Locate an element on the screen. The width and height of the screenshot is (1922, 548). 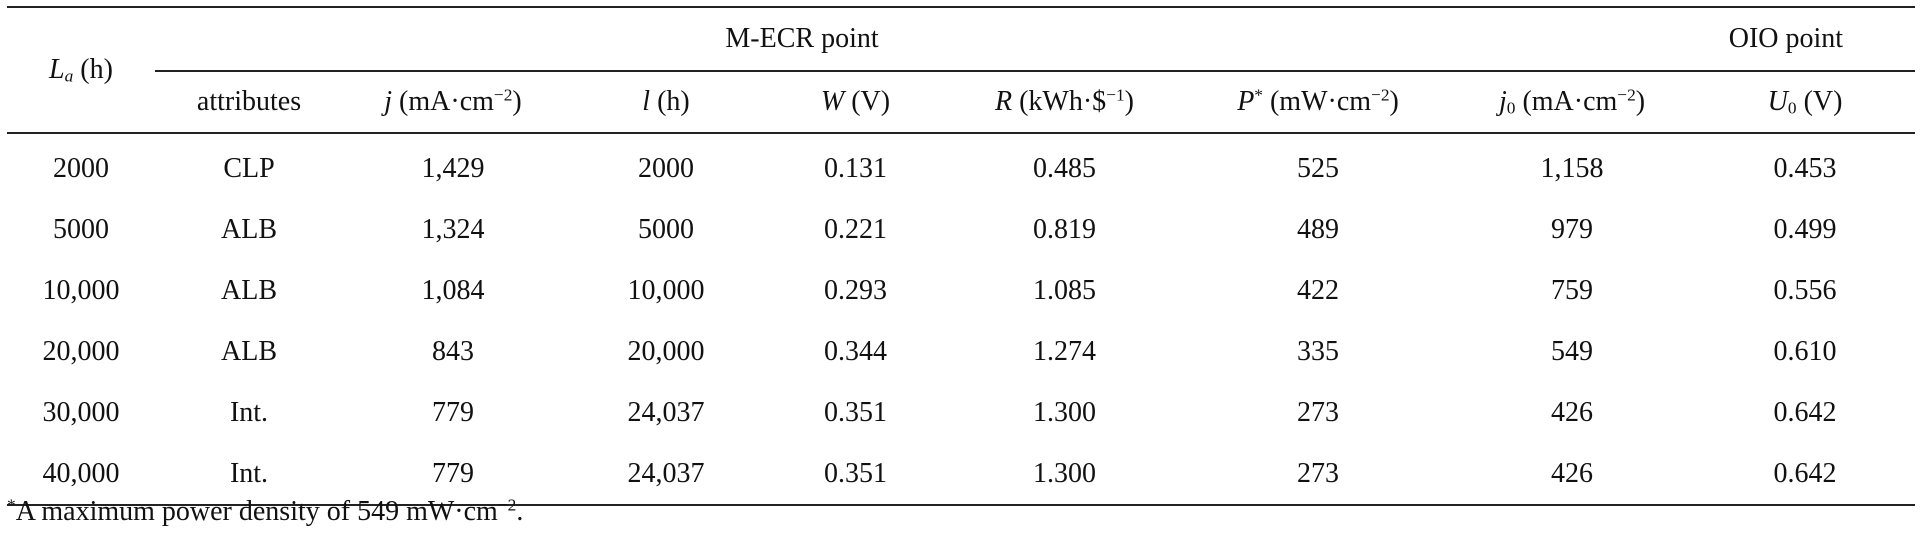
cell-l: 20,000 is located at coordinates (666, 351).